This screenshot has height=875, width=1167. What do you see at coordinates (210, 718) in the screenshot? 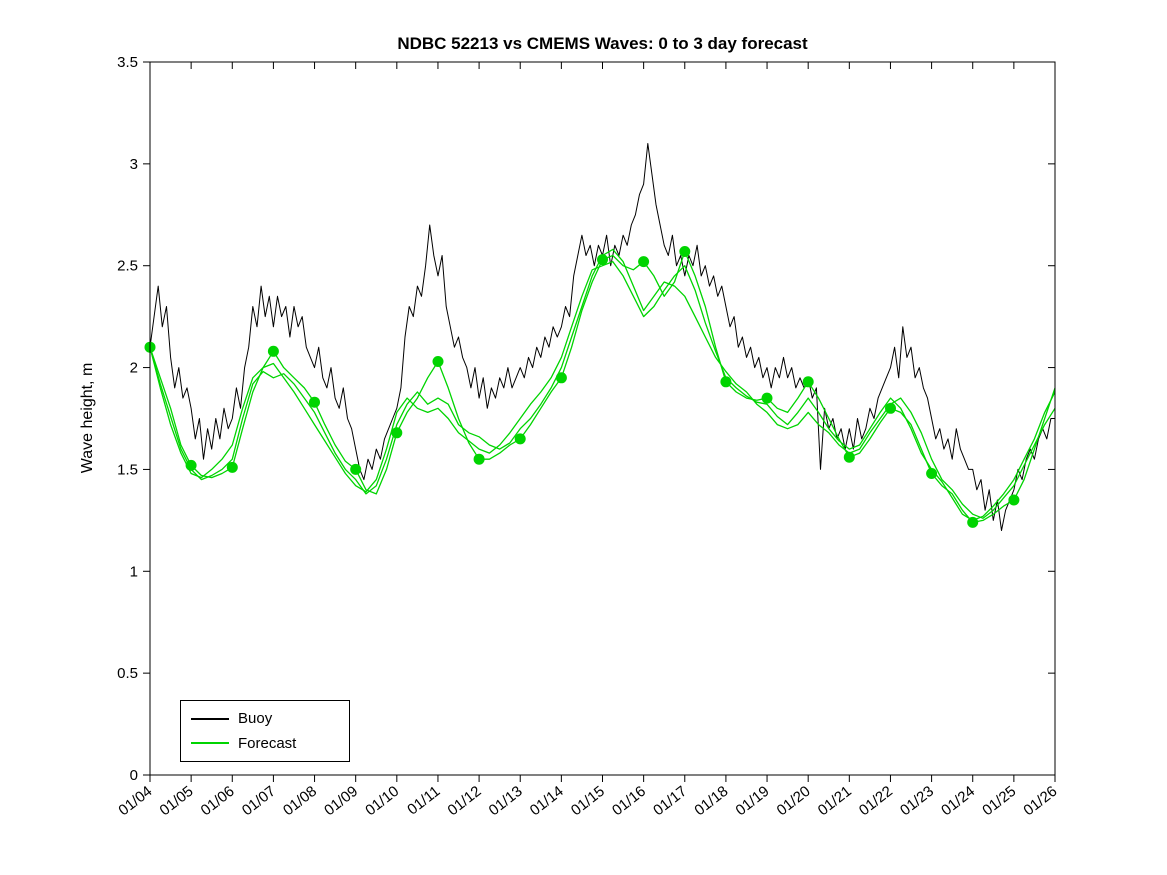
I see `buoy-line-swatch` at bounding box center [210, 718].